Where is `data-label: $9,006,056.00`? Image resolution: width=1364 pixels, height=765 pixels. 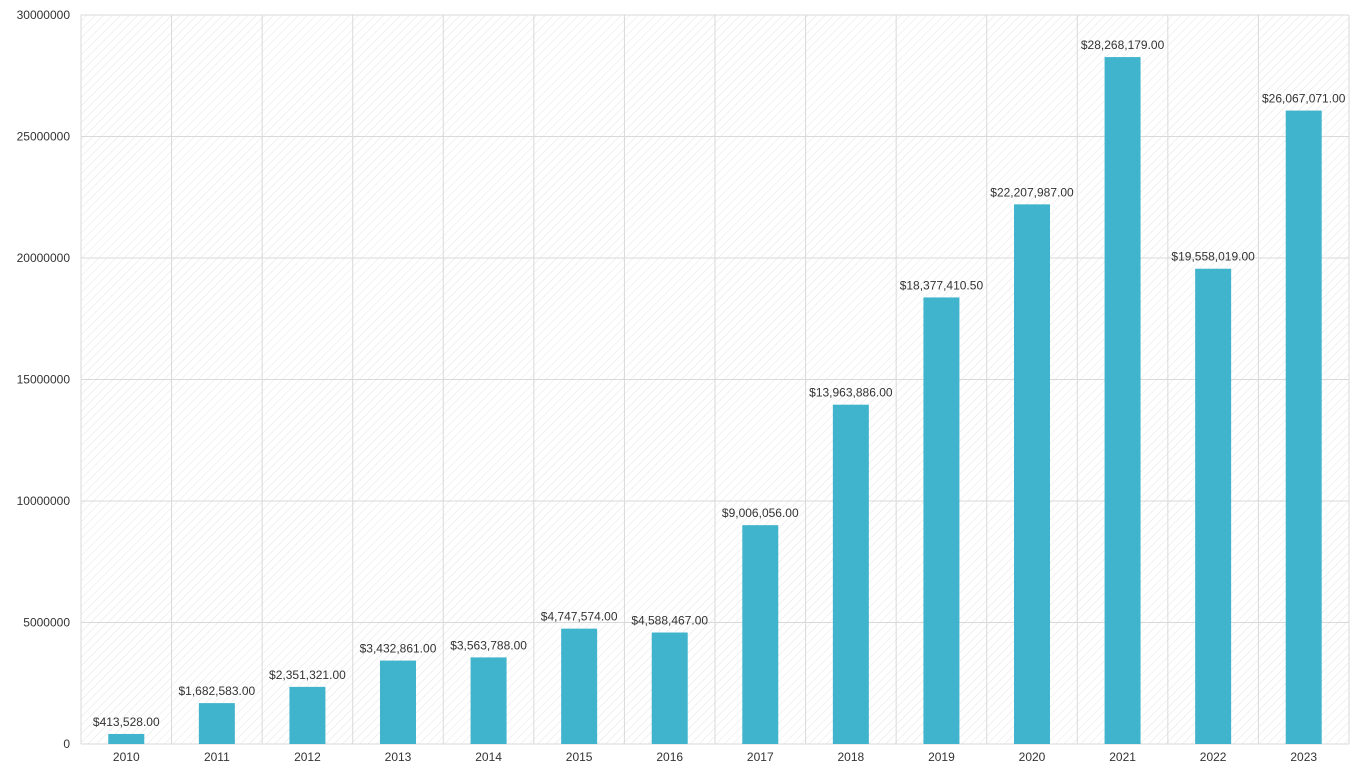
data-label: $9,006,056.00 is located at coordinates (760, 513).